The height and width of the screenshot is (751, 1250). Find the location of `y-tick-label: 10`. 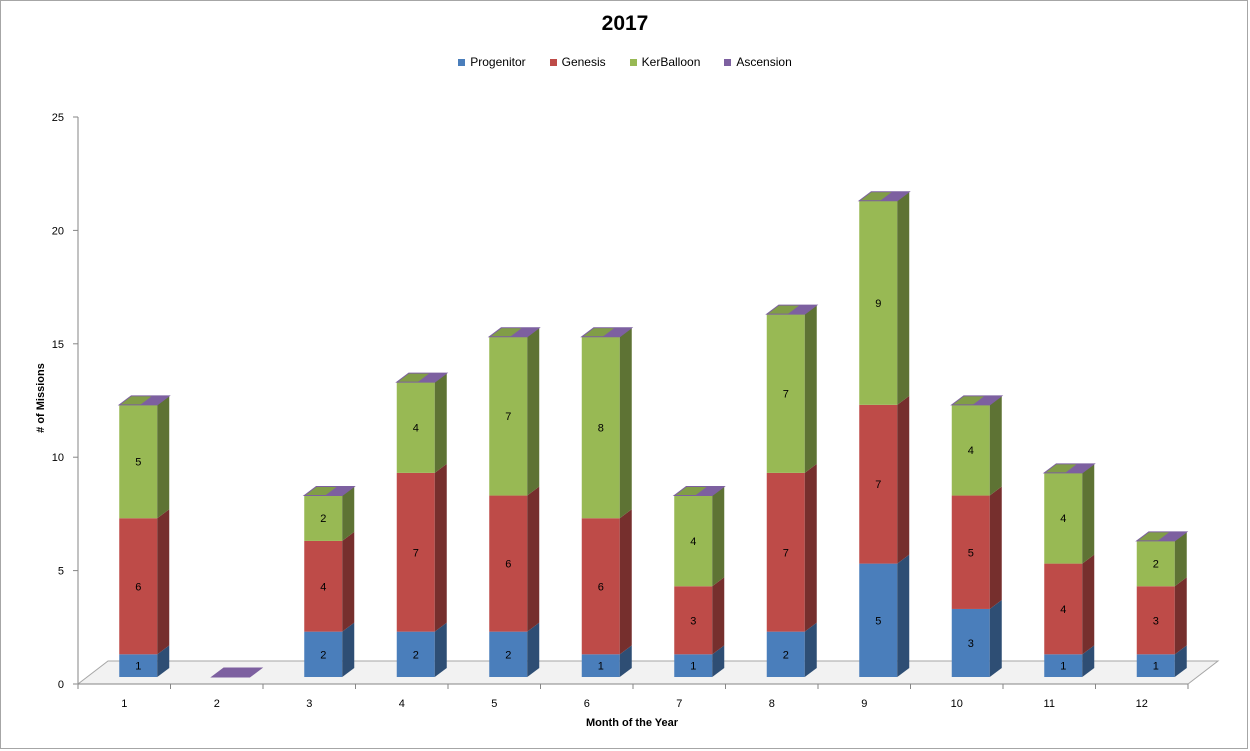

y-tick-label: 10 is located at coordinates (58, 458).